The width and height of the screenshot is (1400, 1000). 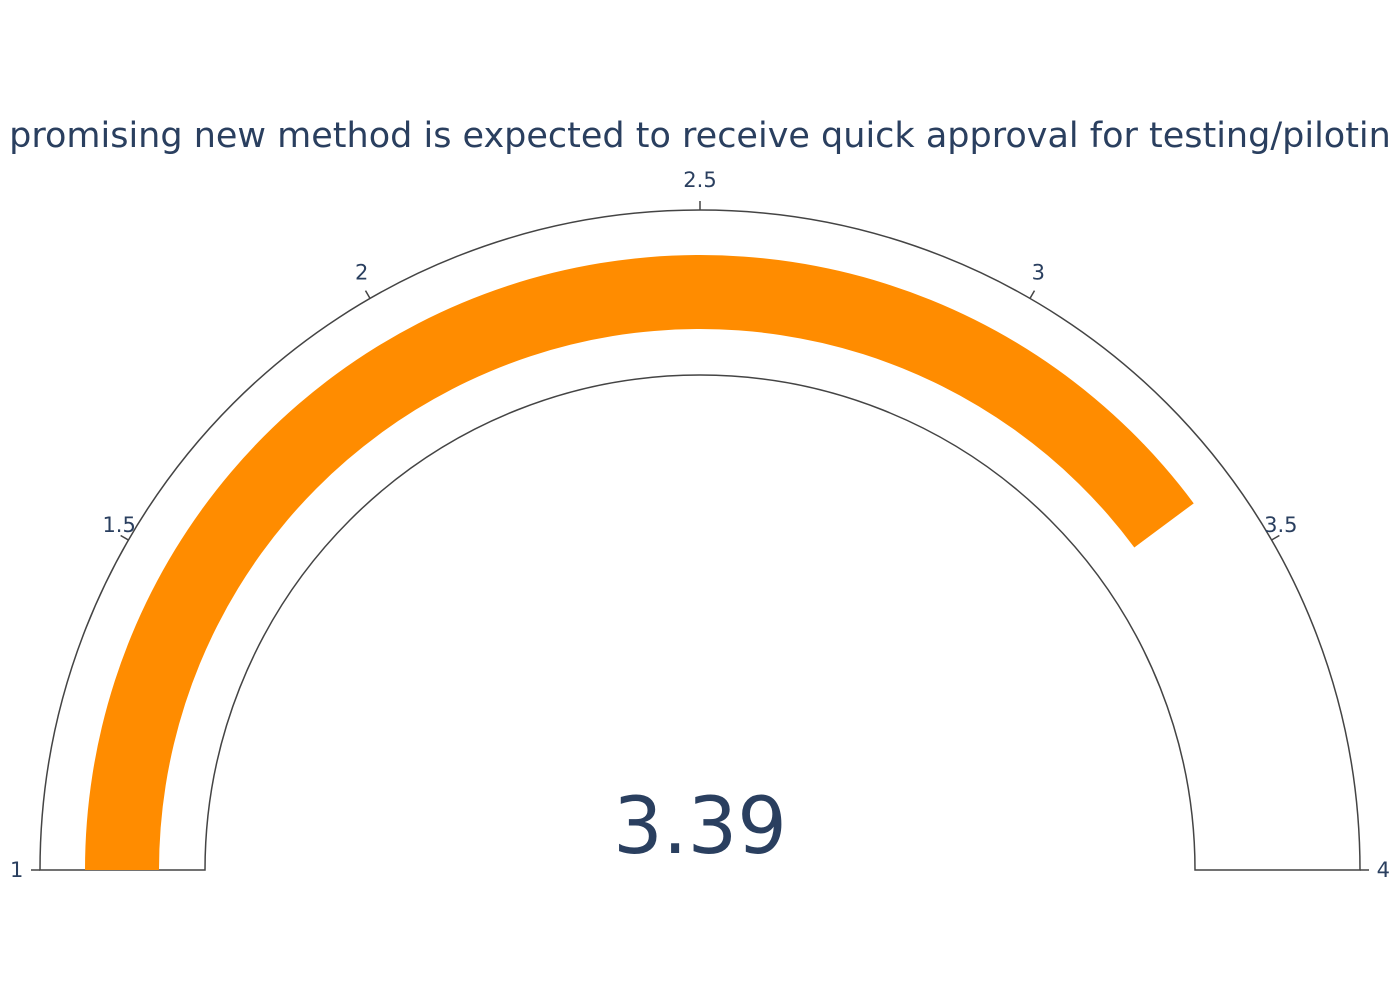 I want to click on gauge-tick-label: 3.5, so click(x=1280, y=525).